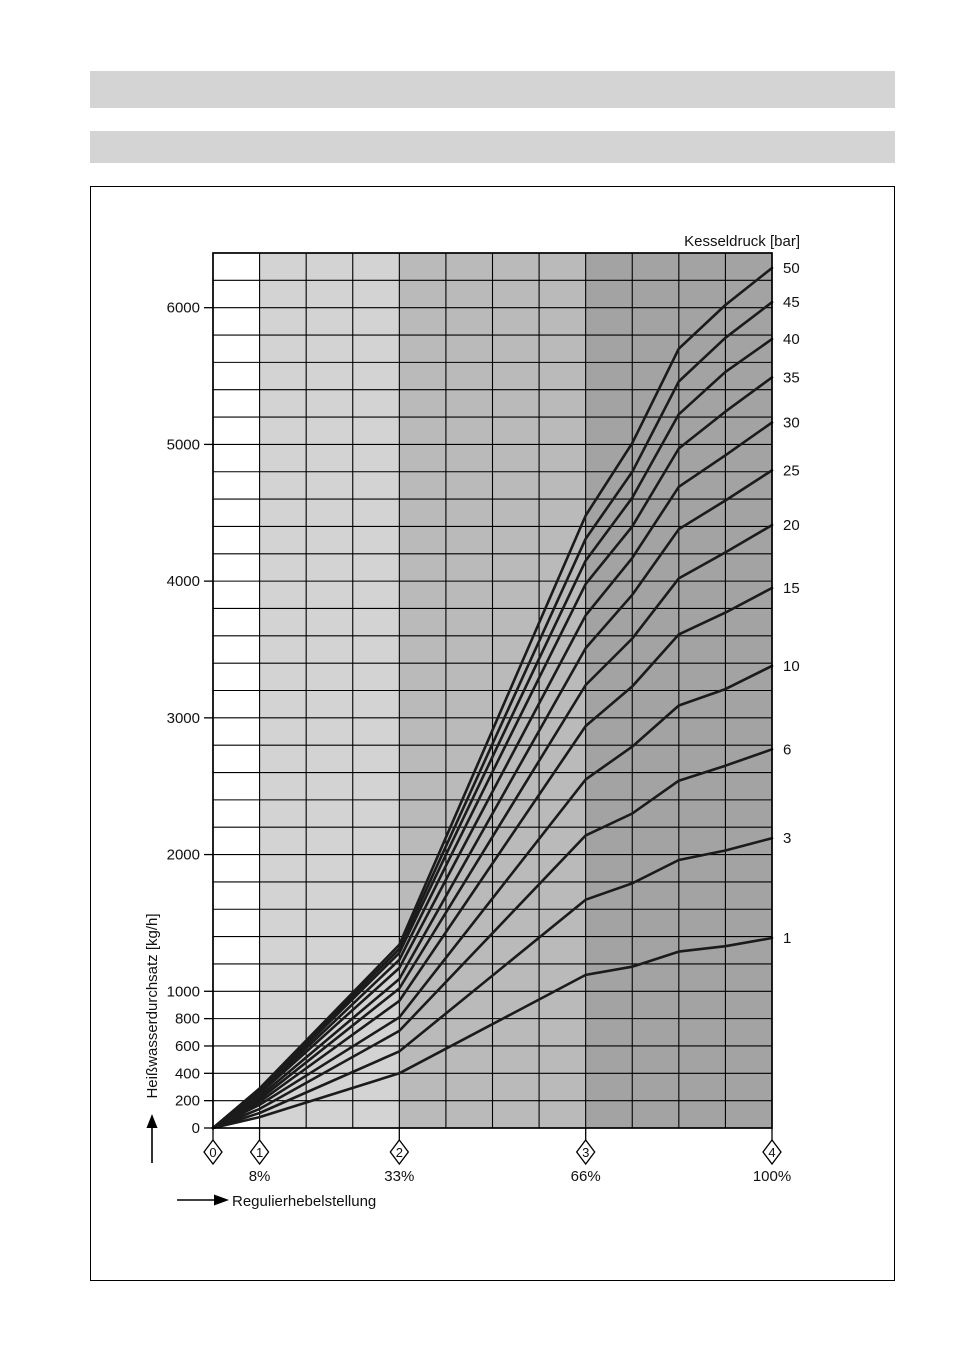  I want to click on y-tick-label: 200, so click(187, 1101).